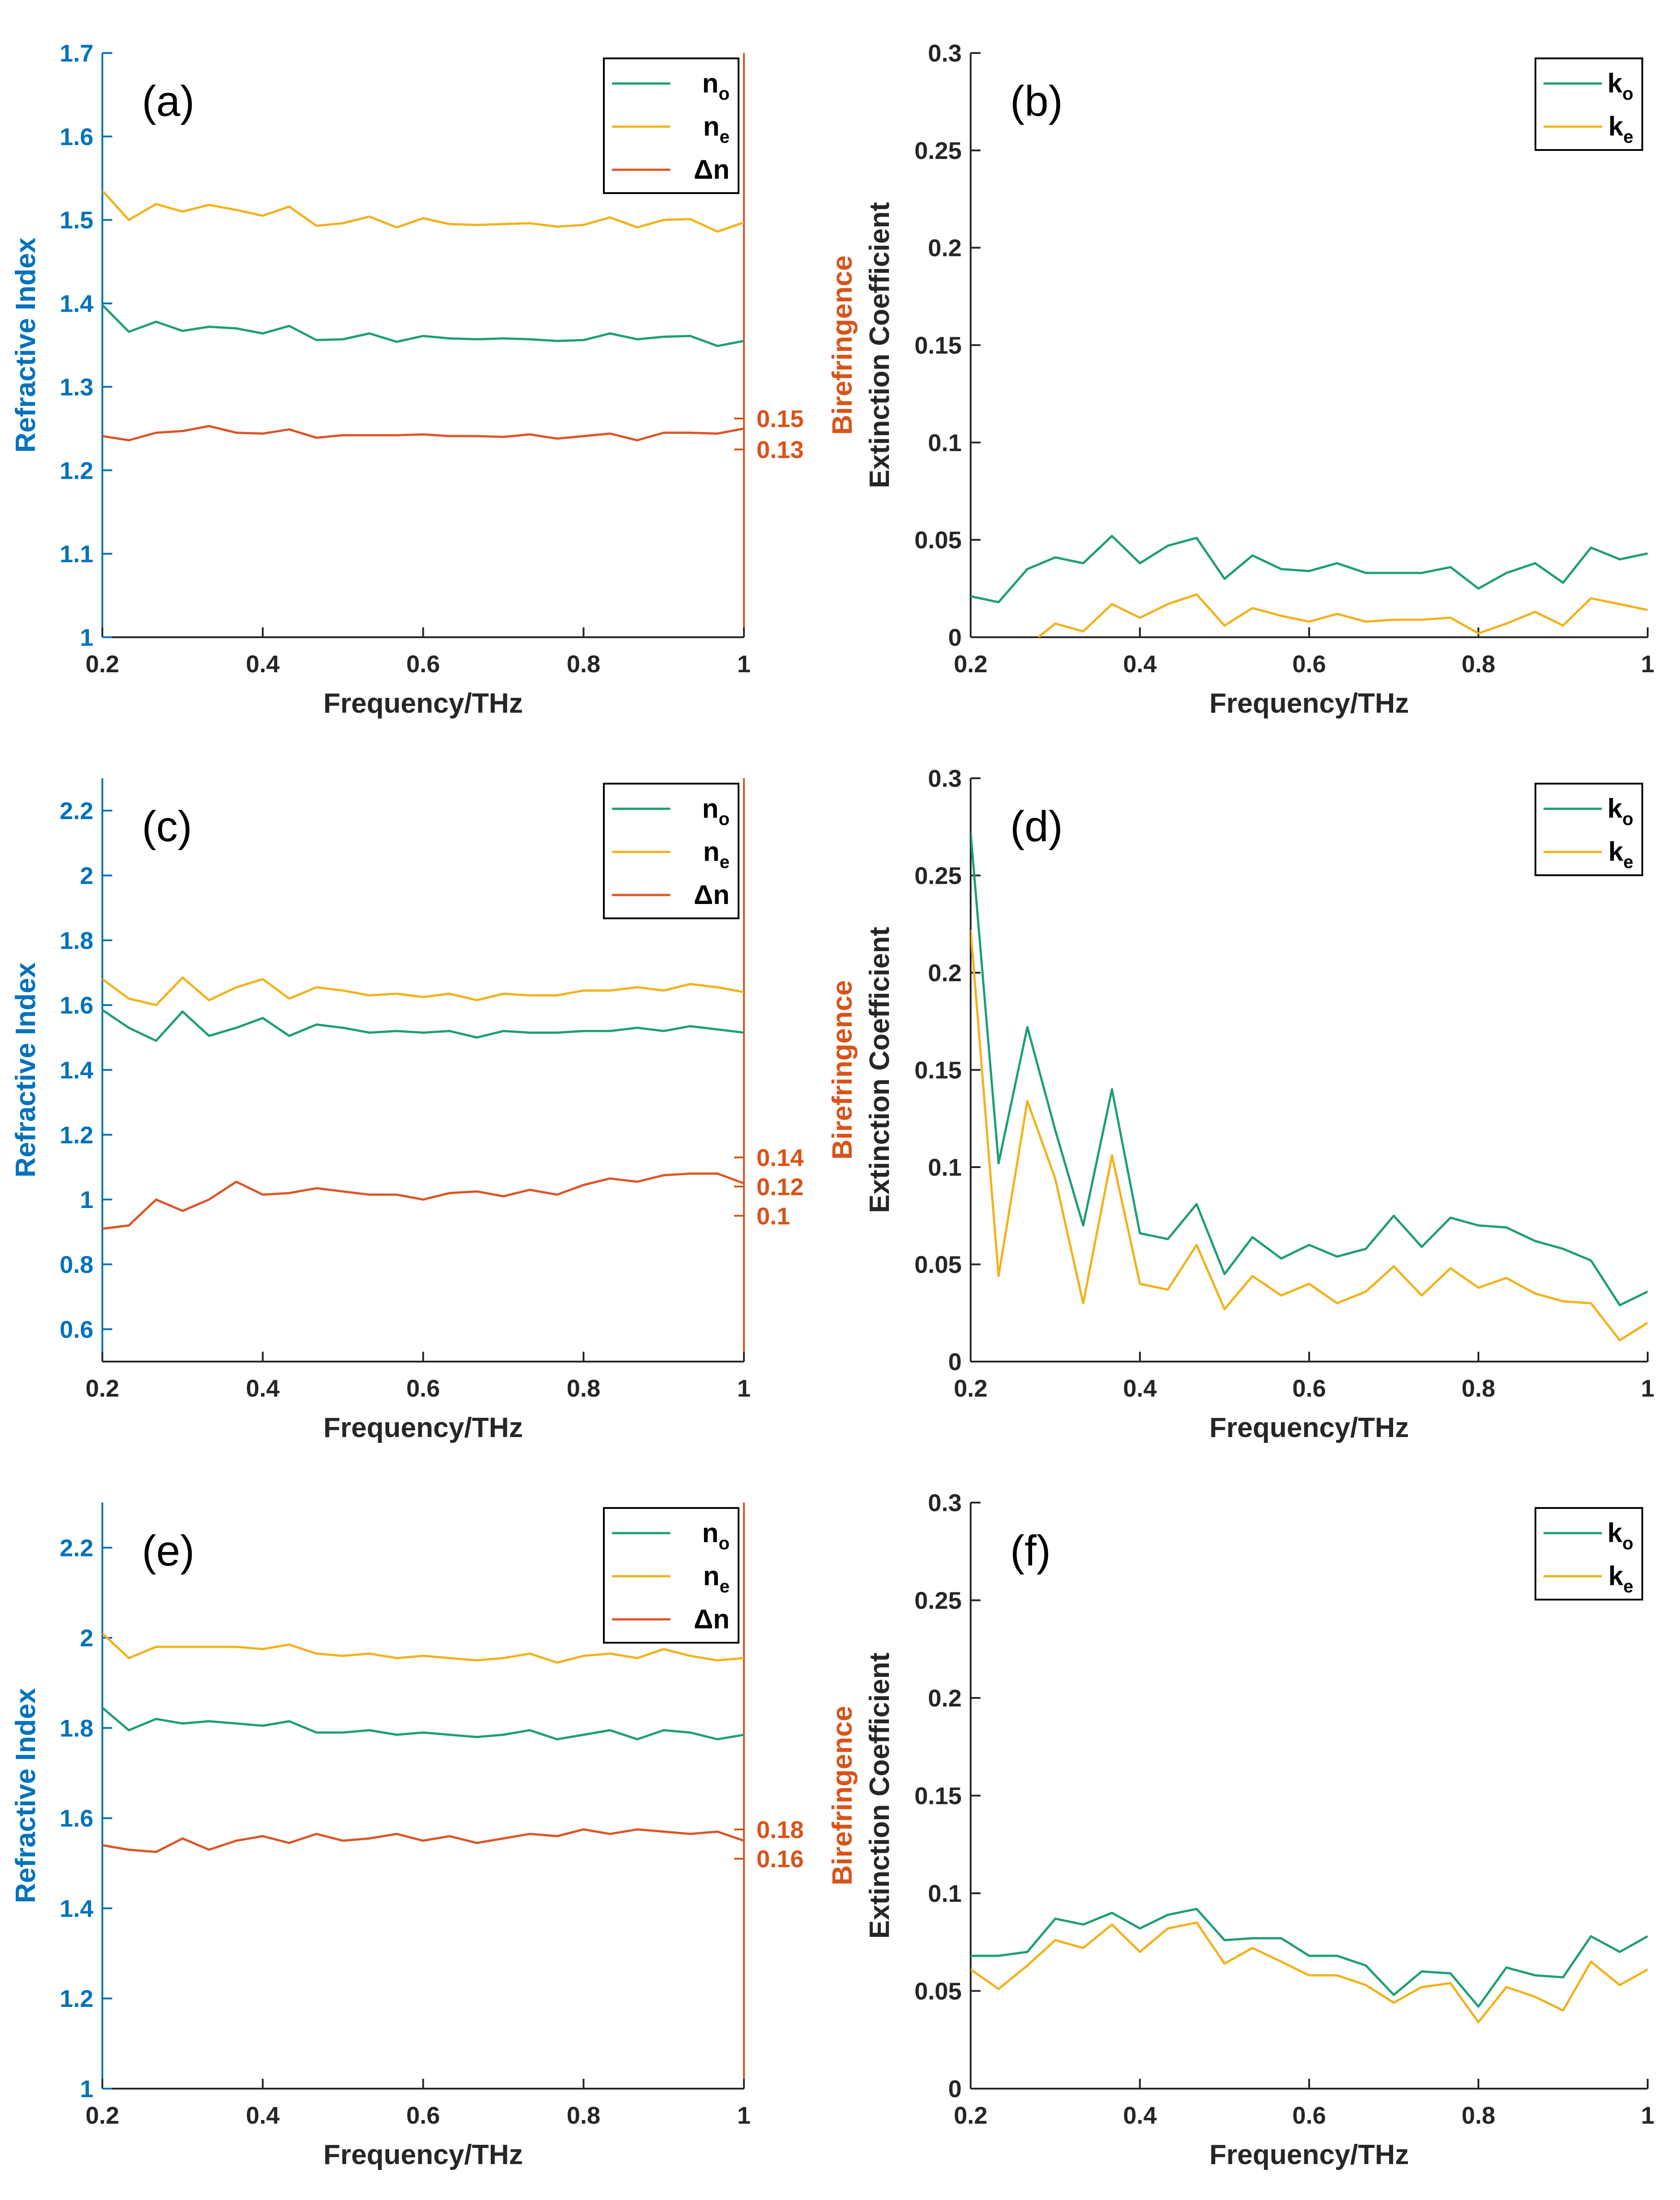 Image resolution: width=1680 pixels, height=2200 pixels. I want to click on series-line-ke, so click(1309, 1136).